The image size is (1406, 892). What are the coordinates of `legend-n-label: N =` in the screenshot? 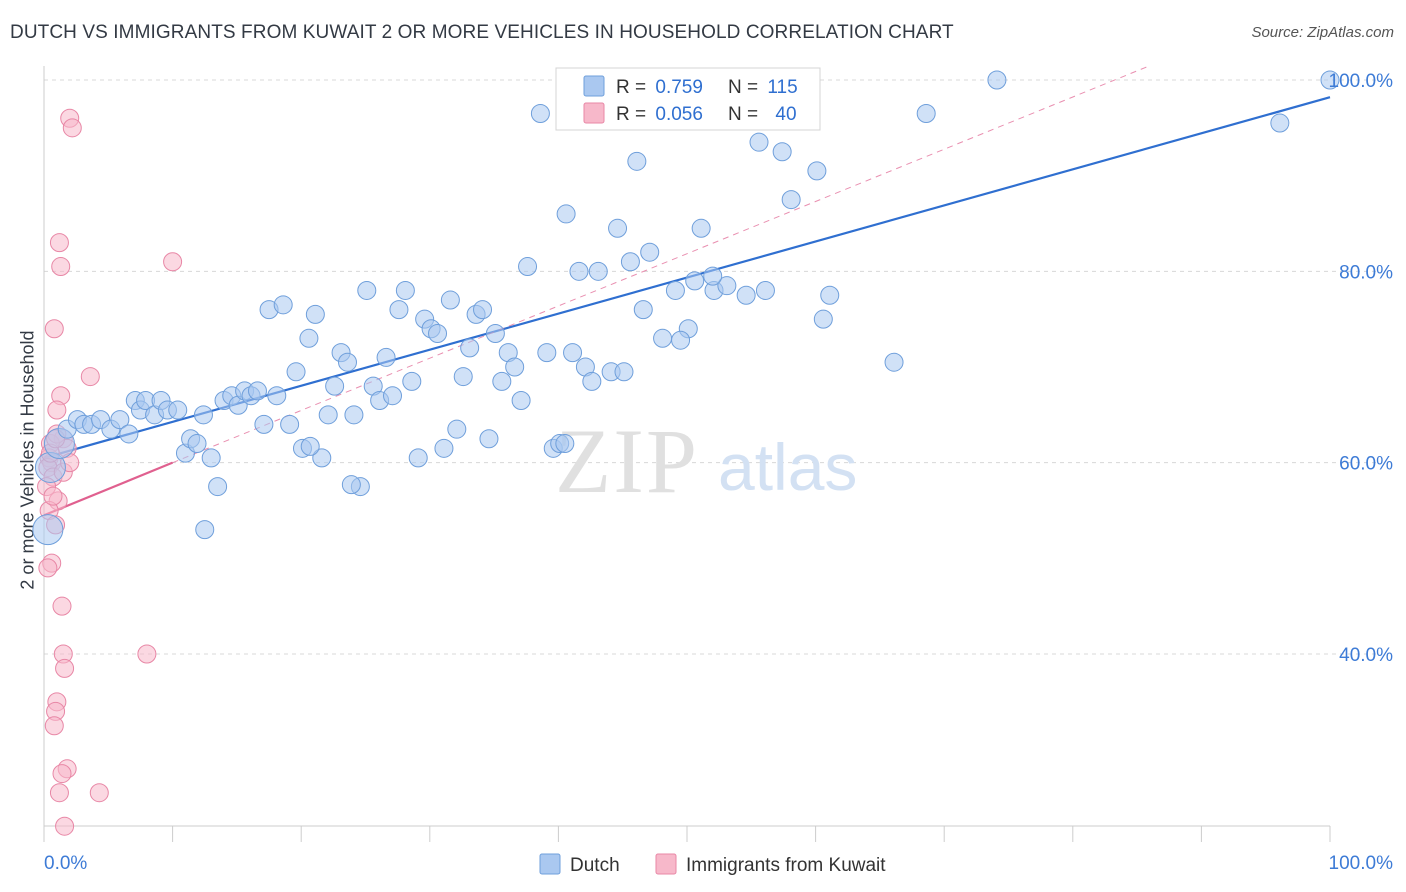 It's located at (745, 114).